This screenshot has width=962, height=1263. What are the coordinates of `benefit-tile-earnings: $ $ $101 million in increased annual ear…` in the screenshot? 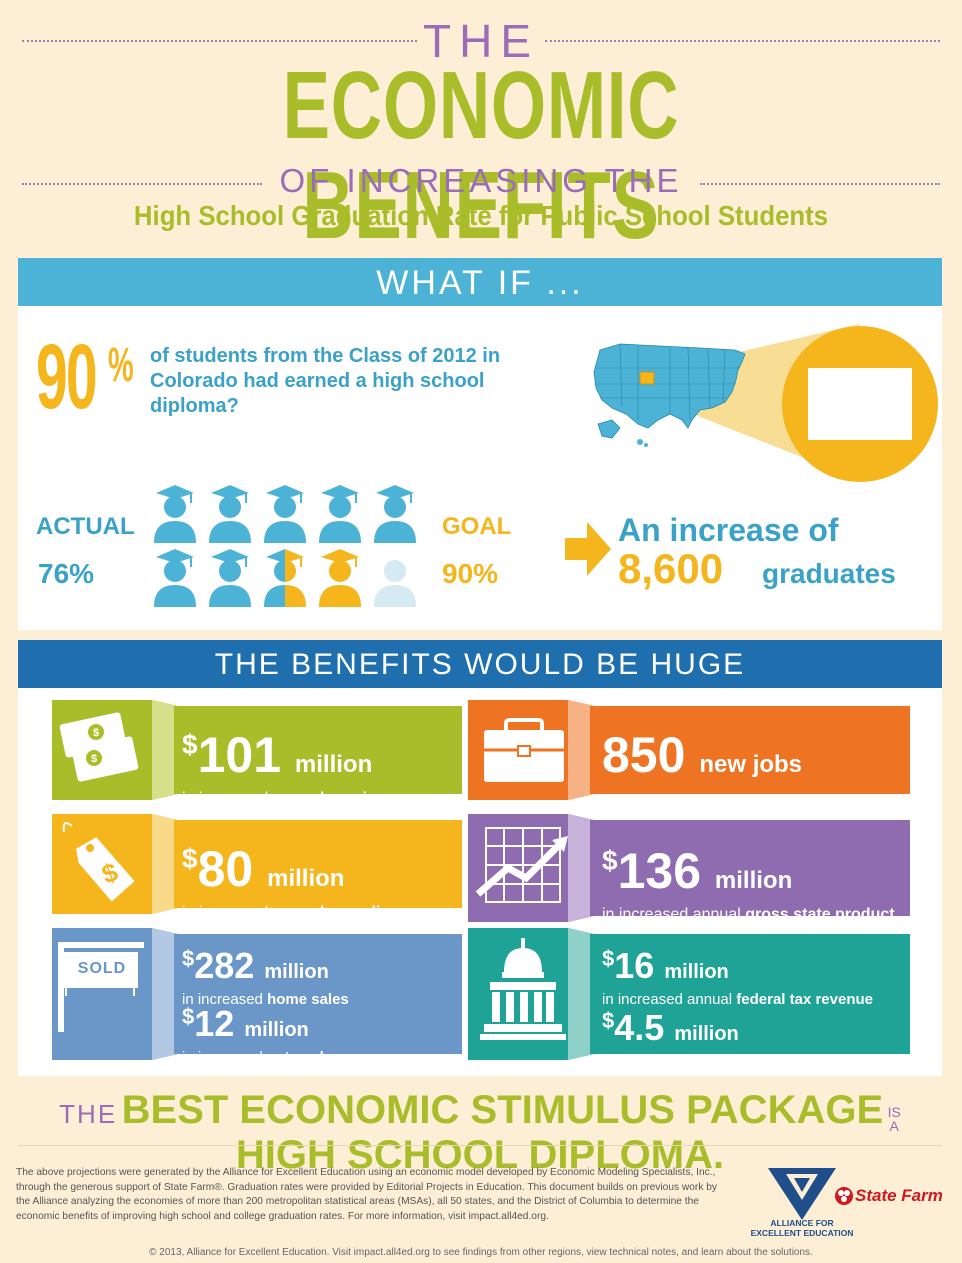 It's located at (257, 753).